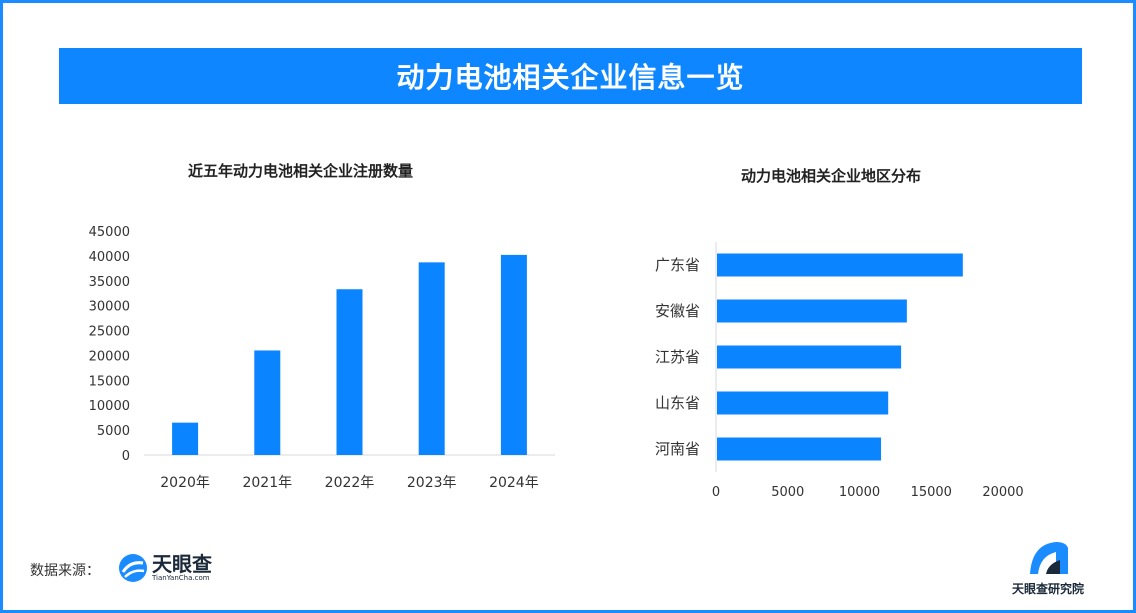 The width and height of the screenshot is (1136, 613). I want to click on tianyancha-logo-icon, so click(133, 568).